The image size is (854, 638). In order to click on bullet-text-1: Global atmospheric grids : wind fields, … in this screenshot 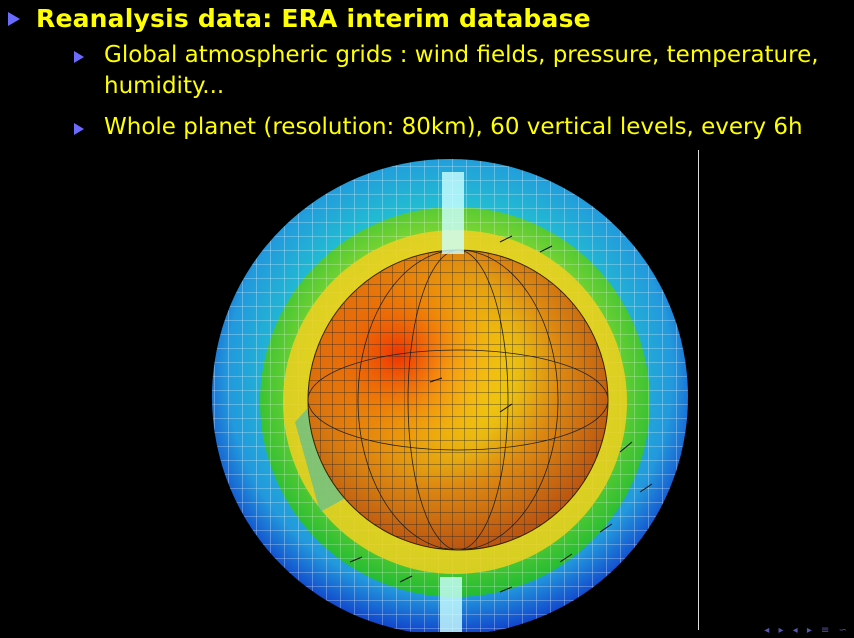, I will do `click(461, 70)`.